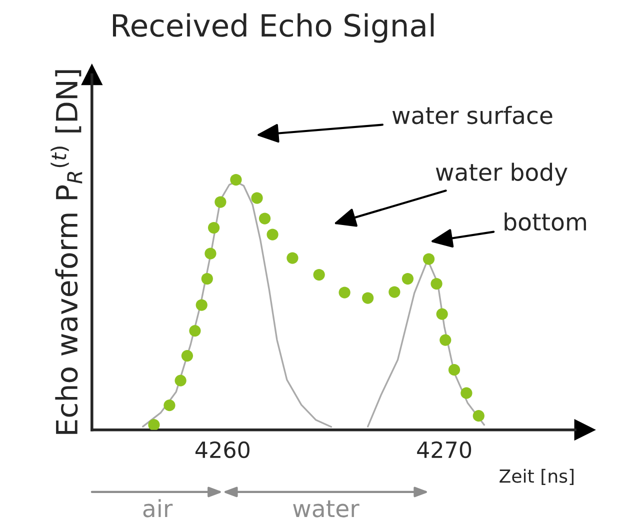  What do you see at coordinates (222, 449) in the screenshot?
I see `x-tick-label: 4260` at bounding box center [222, 449].